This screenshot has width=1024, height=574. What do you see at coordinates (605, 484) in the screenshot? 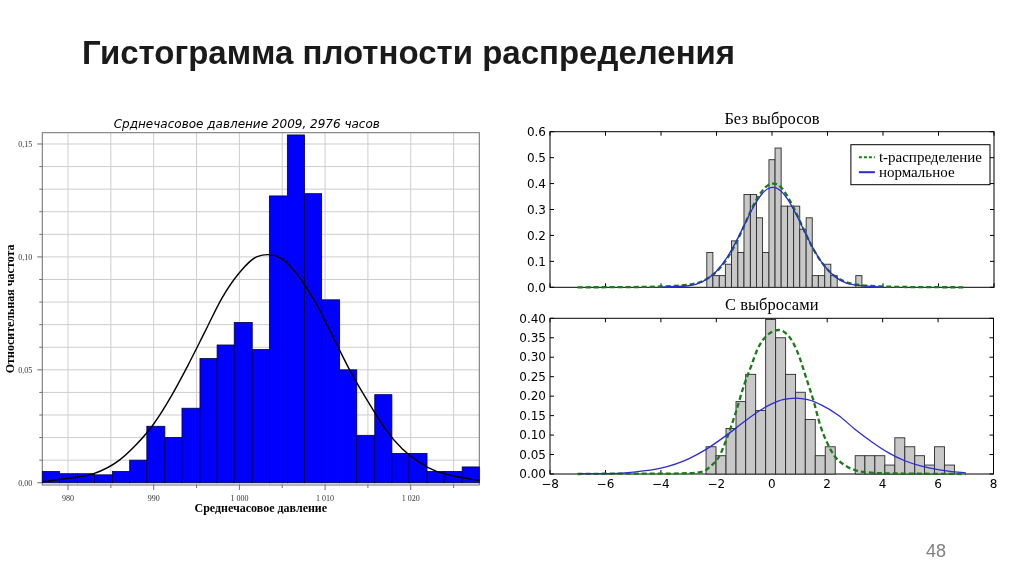
I see `x-tick-label: −6` at bounding box center [605, 484].